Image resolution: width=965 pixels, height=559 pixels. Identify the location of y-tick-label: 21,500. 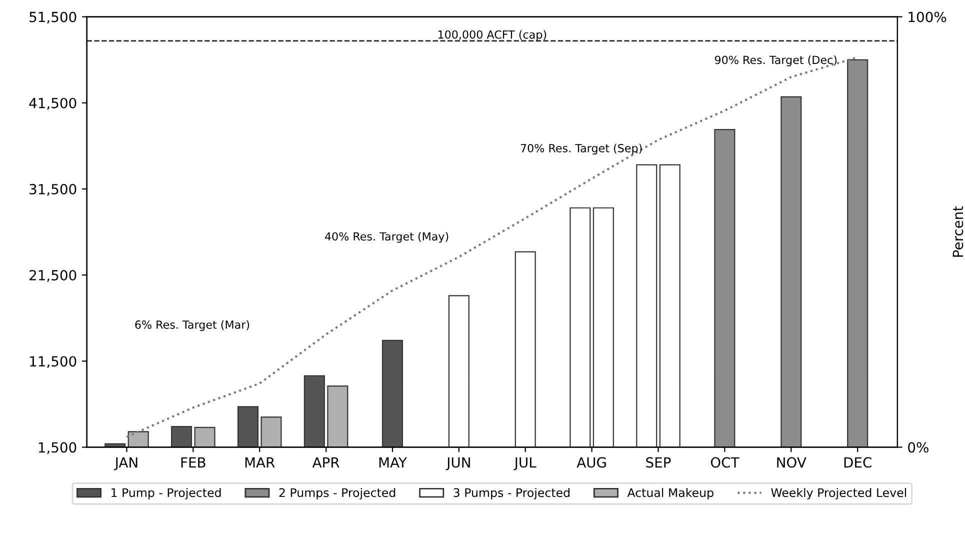
(53, 276).